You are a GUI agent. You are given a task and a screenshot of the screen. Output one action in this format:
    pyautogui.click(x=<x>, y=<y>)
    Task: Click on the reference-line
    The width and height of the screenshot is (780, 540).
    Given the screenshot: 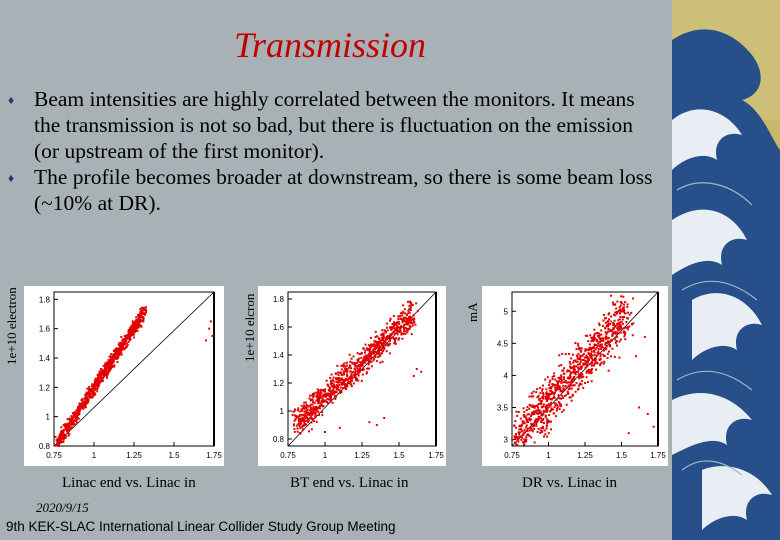 What is the action you would take?
    pyautogui.click(x=134, y=369)
    